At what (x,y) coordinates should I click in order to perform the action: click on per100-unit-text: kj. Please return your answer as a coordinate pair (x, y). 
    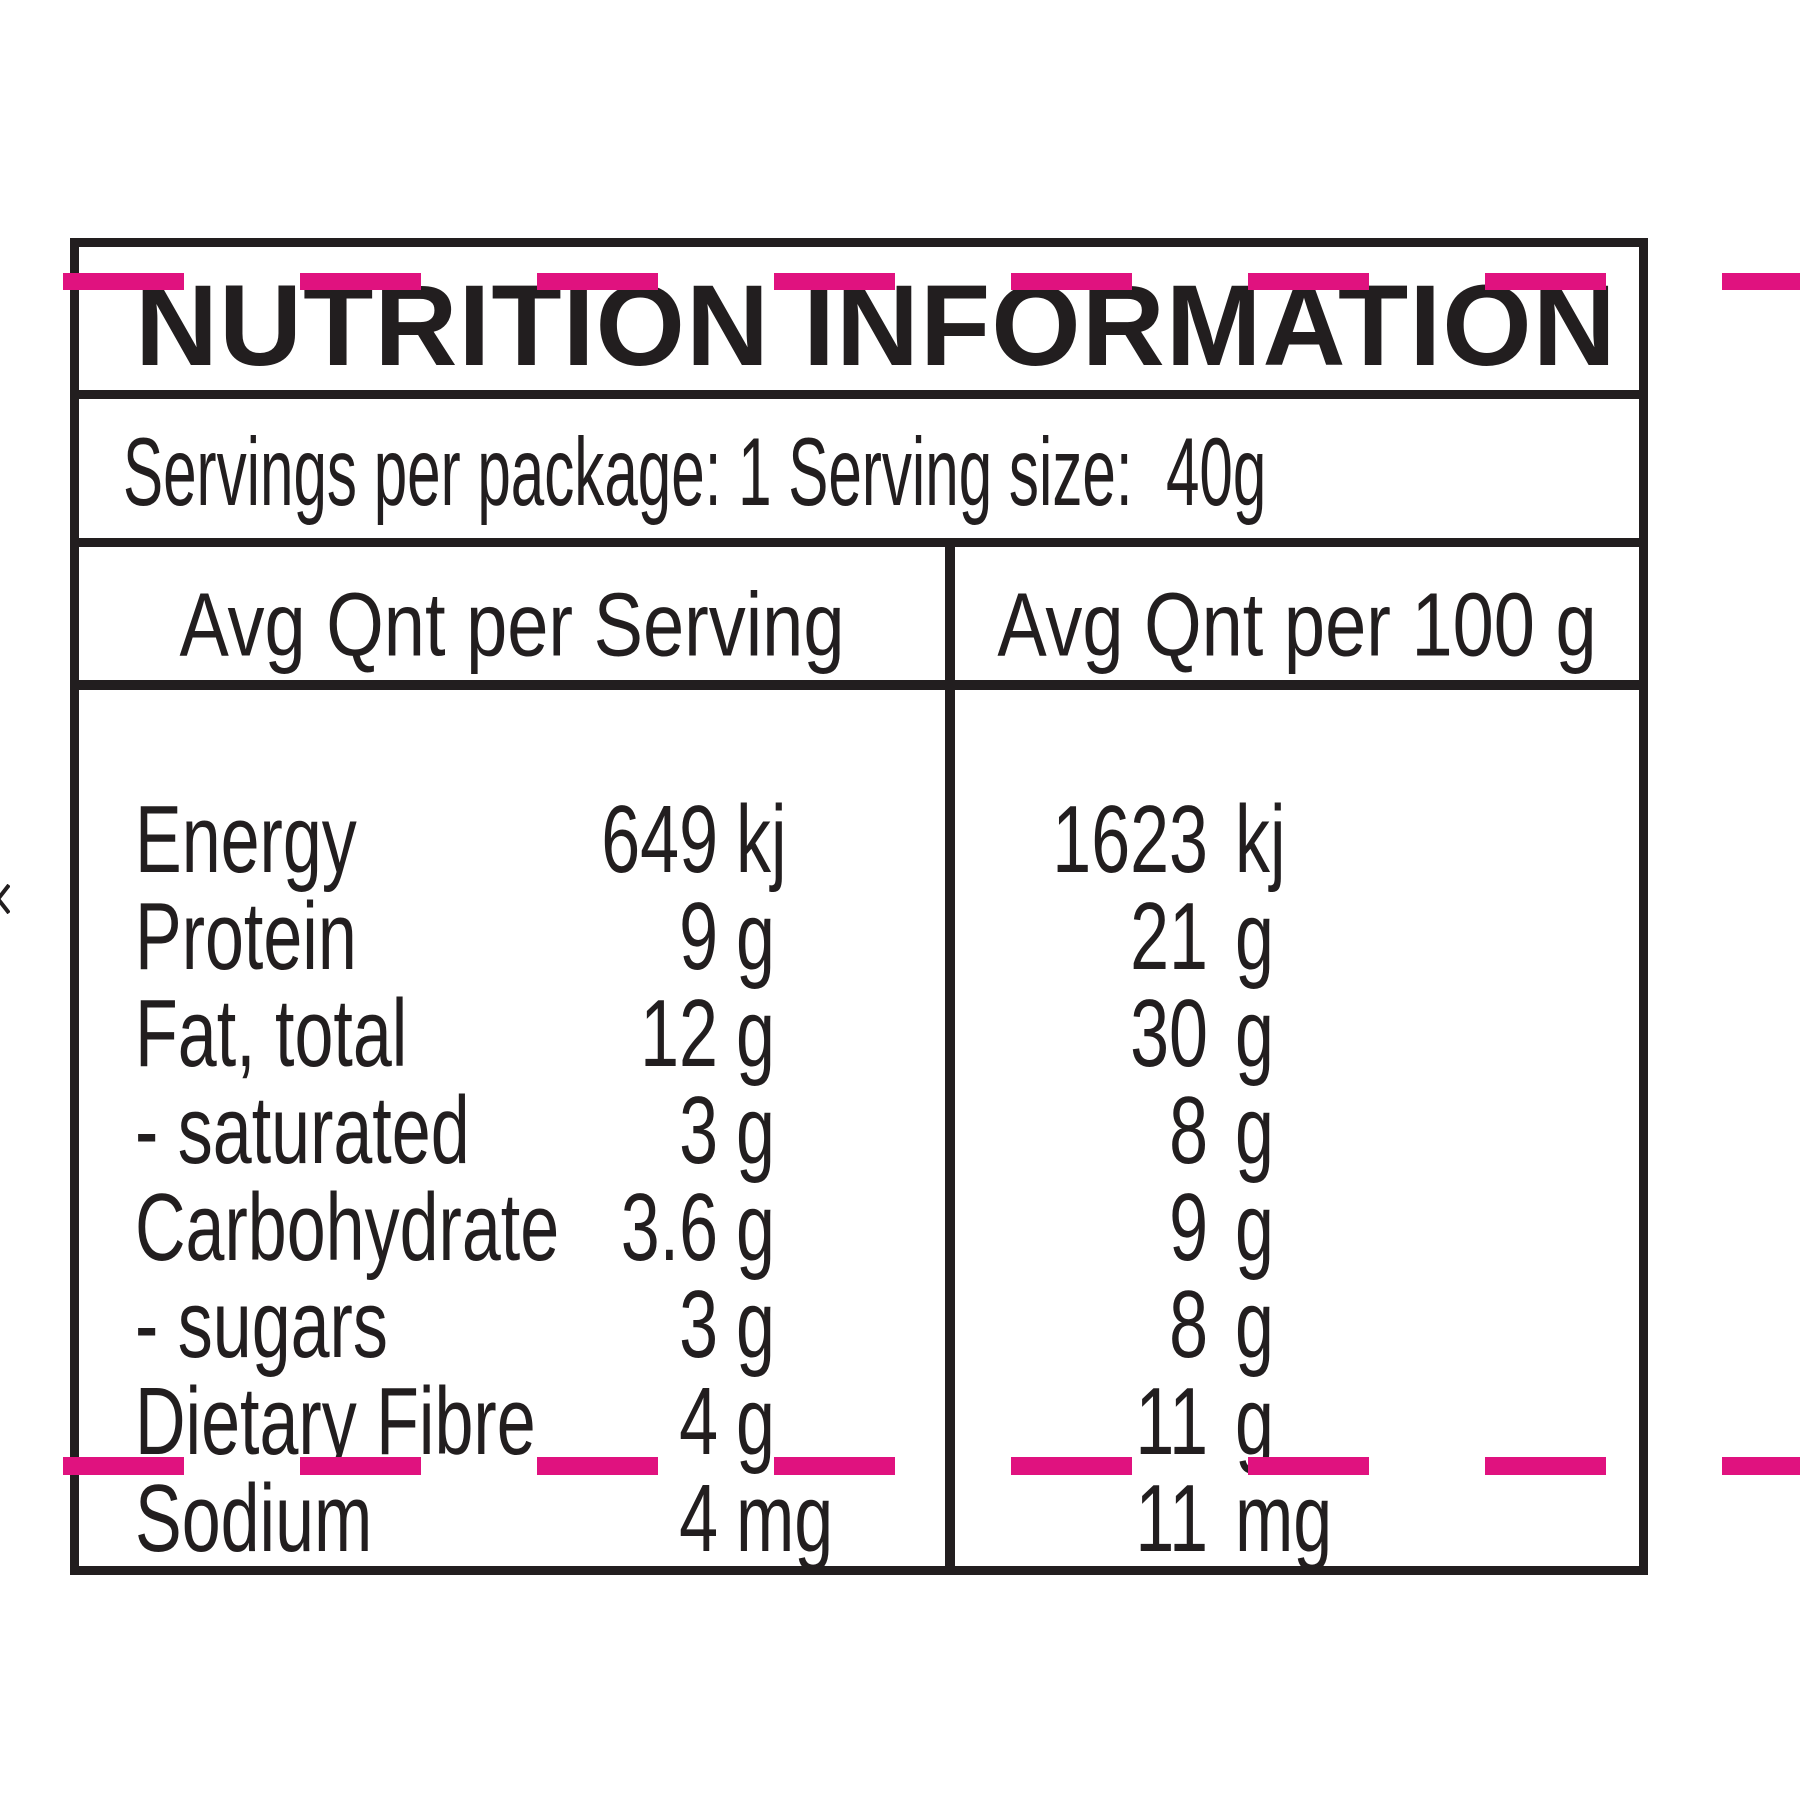
    Looking at the image, I should click on (1260, 839).